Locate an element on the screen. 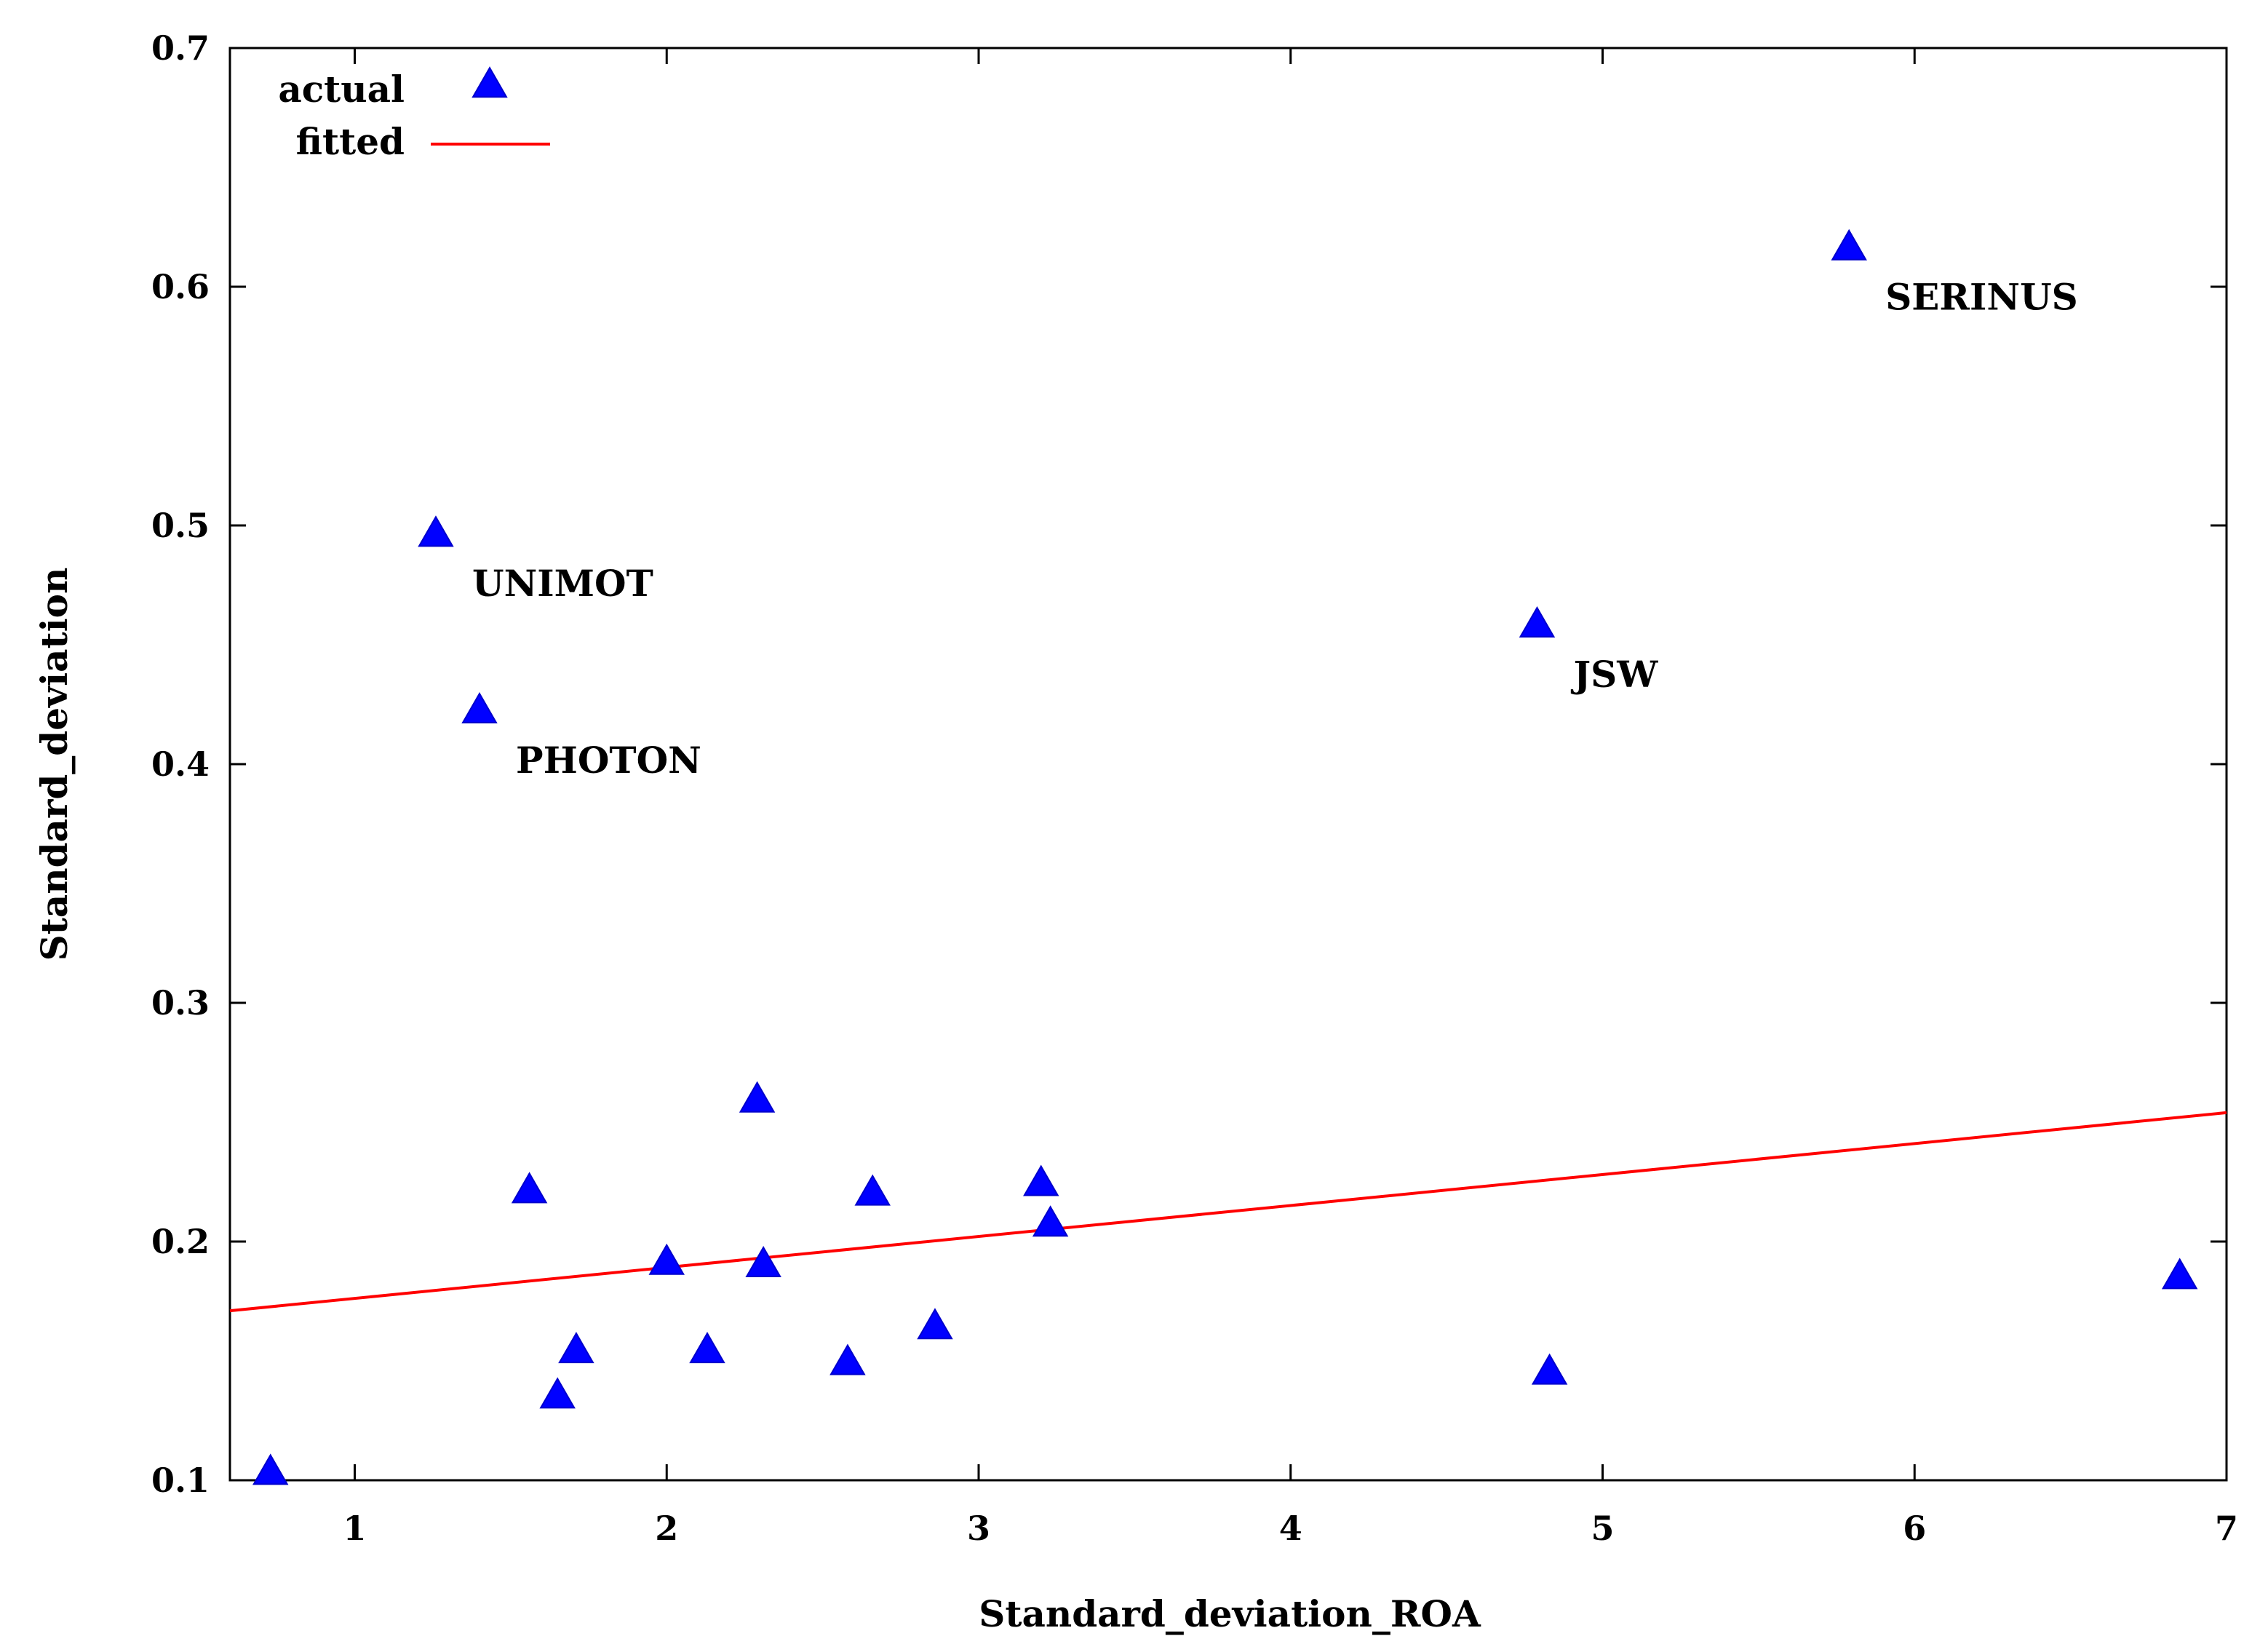 The height and width of the screenshot is (1652, 2268). y-axis-label: Standard_deviation is located at coordinates (54, 764).